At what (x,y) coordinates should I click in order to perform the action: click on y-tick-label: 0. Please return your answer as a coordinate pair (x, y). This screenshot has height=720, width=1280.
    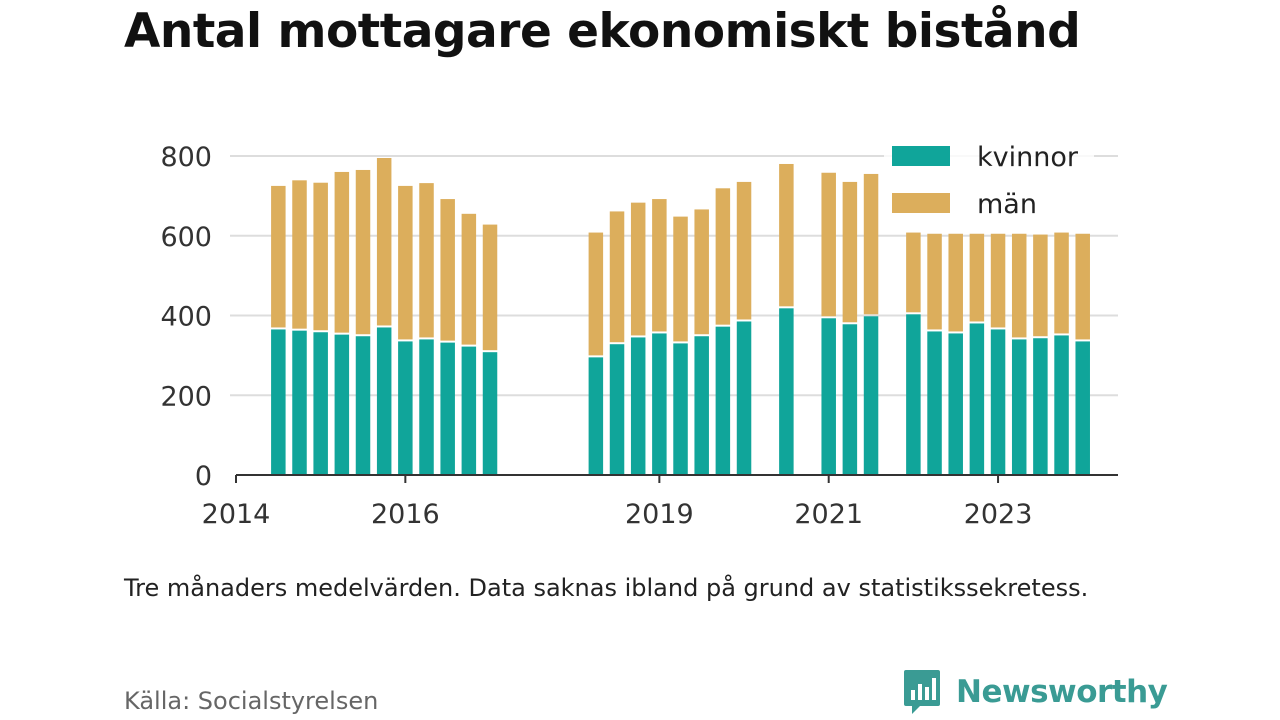
    Looking at the image, I should click on (203, 476).